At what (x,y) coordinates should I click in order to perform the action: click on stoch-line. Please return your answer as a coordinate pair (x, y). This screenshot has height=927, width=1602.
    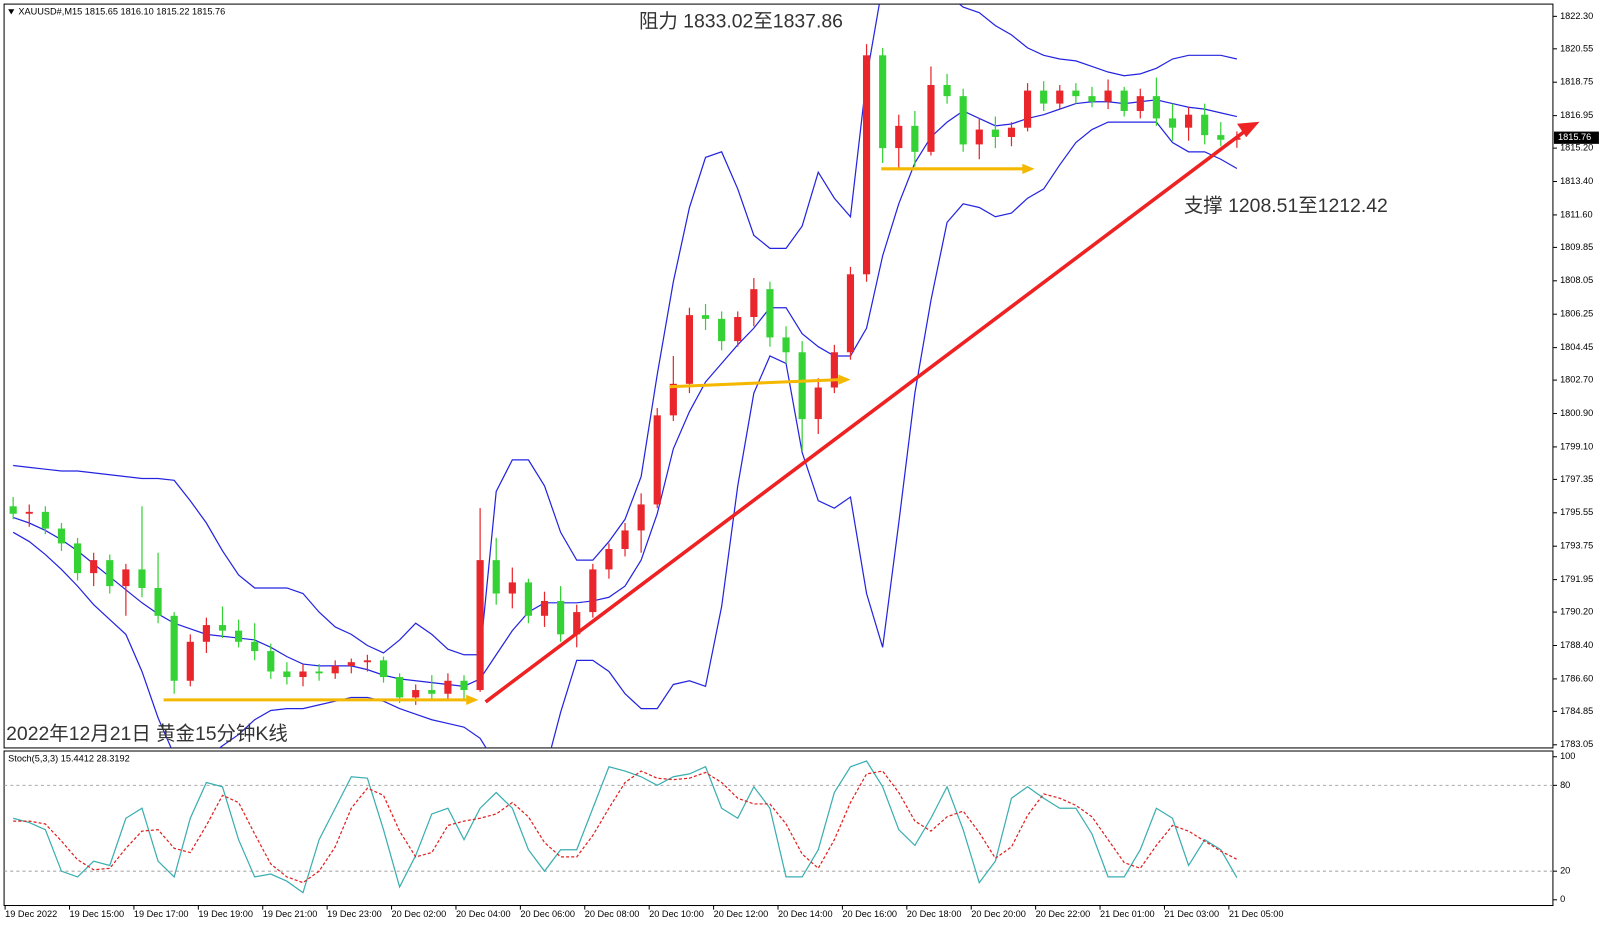
    Looking at the image, I should click on (625, 827).